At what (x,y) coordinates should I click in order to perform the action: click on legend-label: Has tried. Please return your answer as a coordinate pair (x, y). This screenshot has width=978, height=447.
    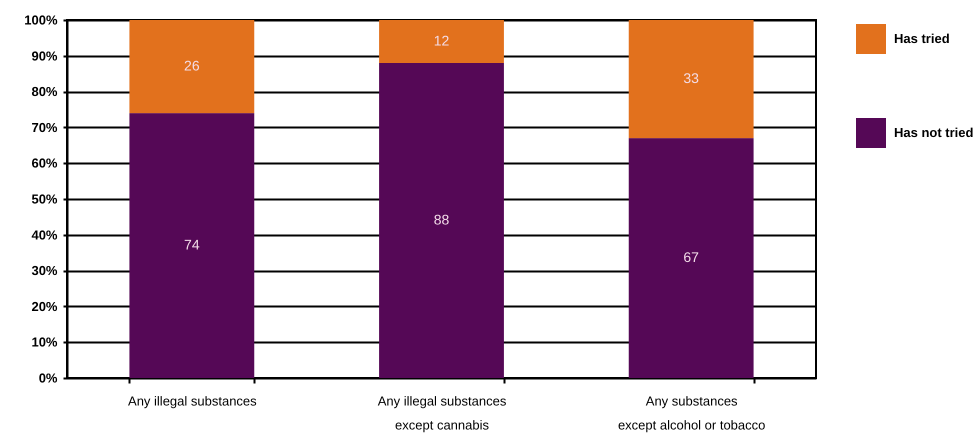
    Looking at the image, I should click on (922, 38).